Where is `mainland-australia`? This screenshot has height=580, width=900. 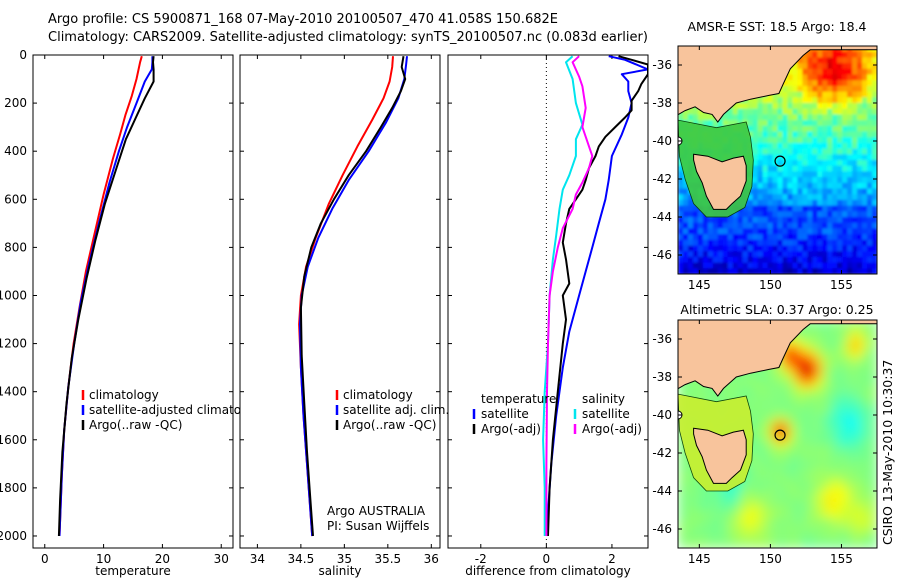 mainland-australia is located at coordinates (777, 84).